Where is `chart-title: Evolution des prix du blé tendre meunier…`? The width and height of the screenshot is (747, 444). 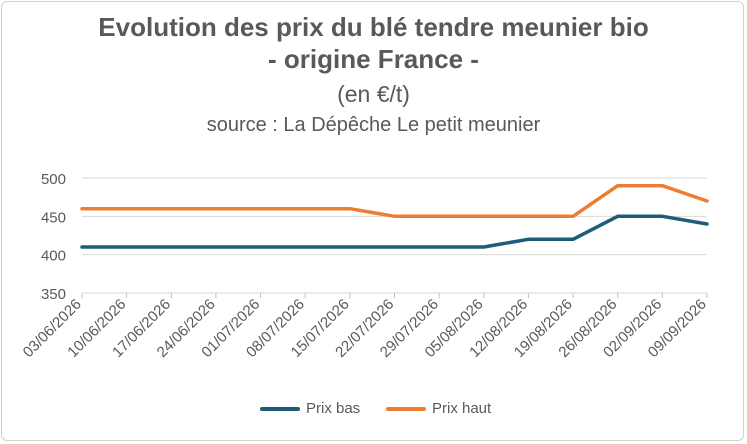 chart-title: Evolution des prix du blé tendre meunier… is located at coordinates (373, 27).